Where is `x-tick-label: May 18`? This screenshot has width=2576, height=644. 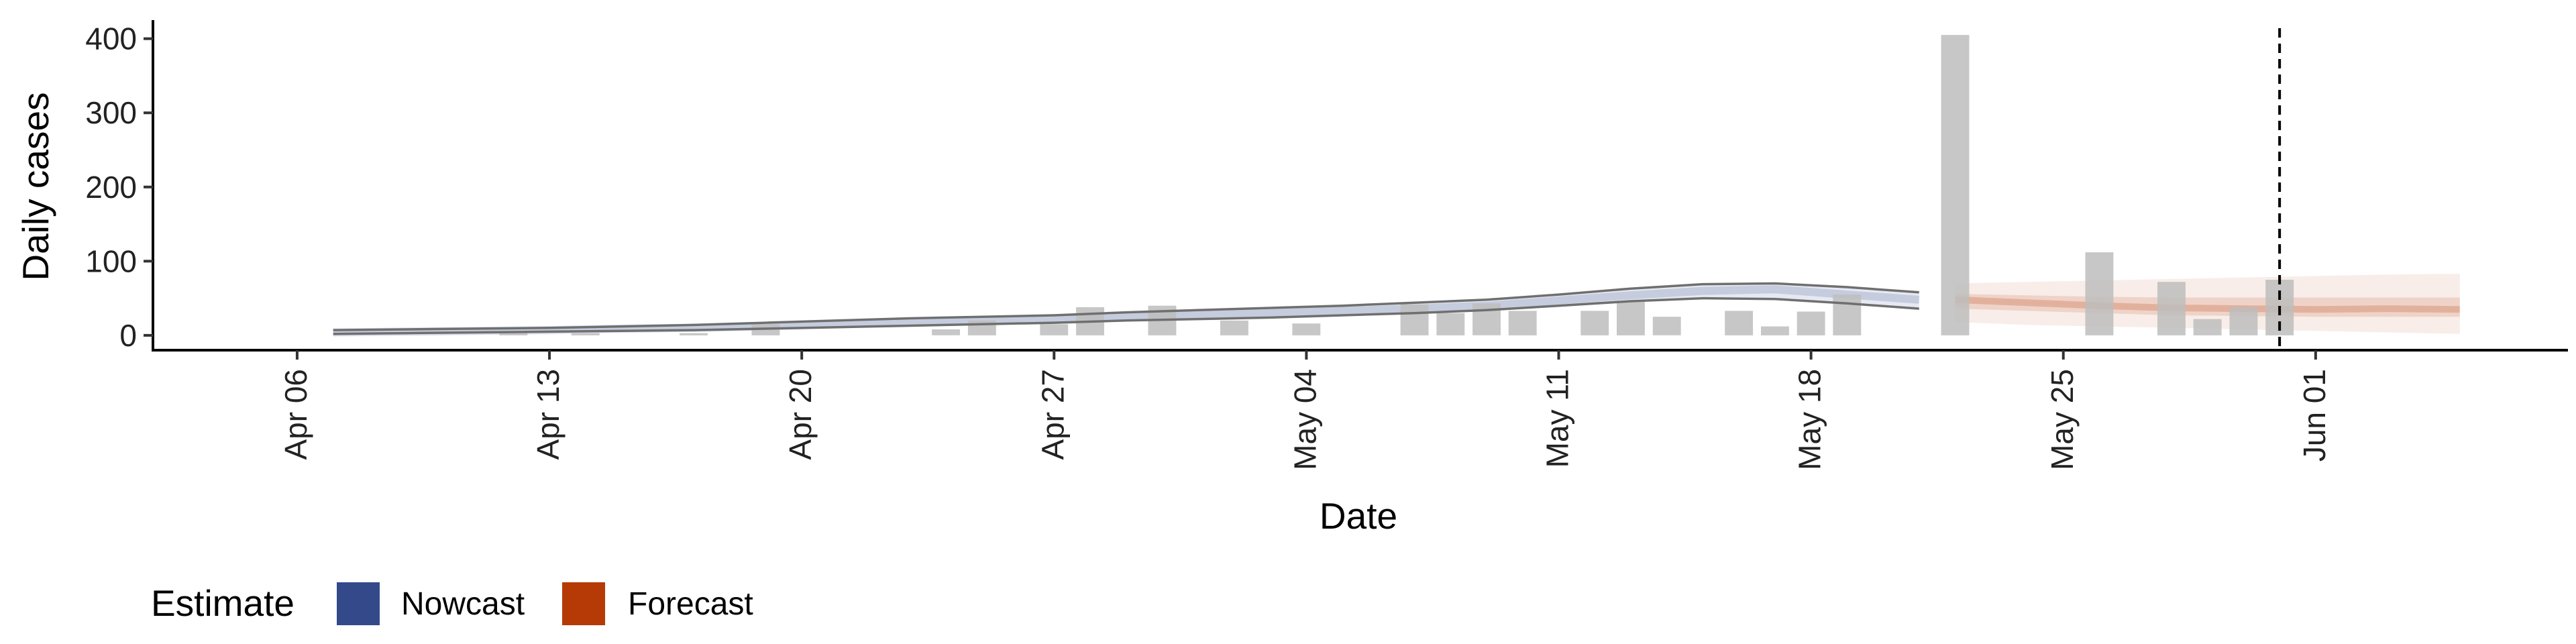
x-tick-label: May 18 is located at coordinates (1809, 419).